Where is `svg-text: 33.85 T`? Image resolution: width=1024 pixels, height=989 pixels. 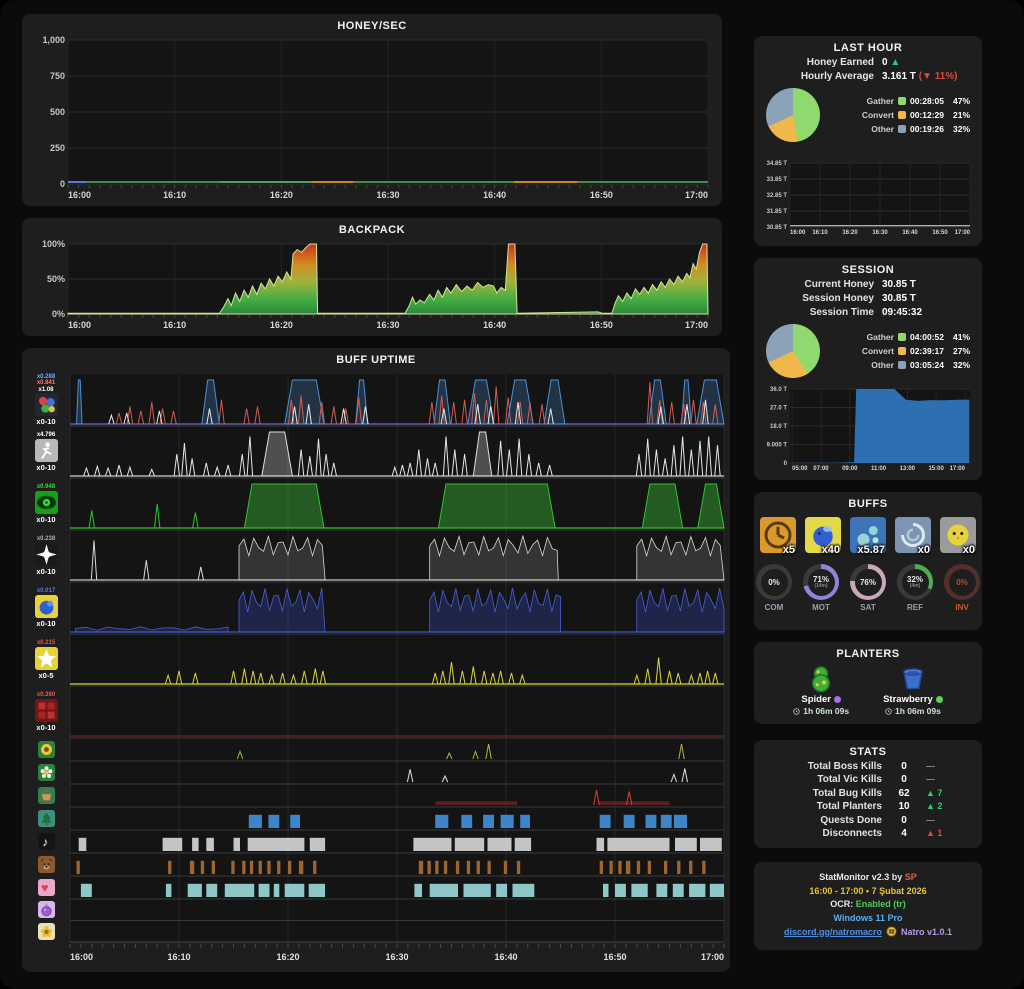 svg-text: 33.85 T is located at coordinates (777, 180).